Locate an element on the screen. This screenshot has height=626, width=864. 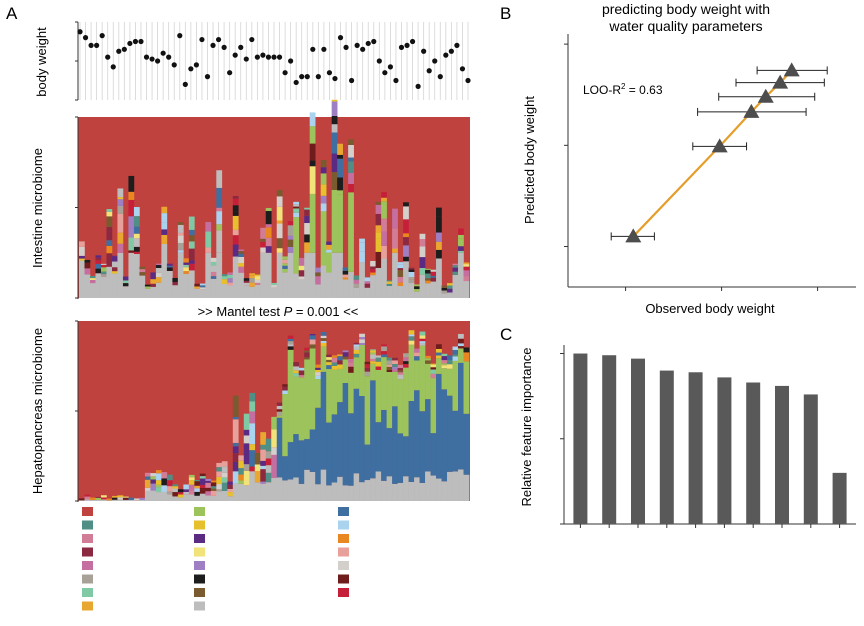
prediction-point is located at coordinates (633, 235).